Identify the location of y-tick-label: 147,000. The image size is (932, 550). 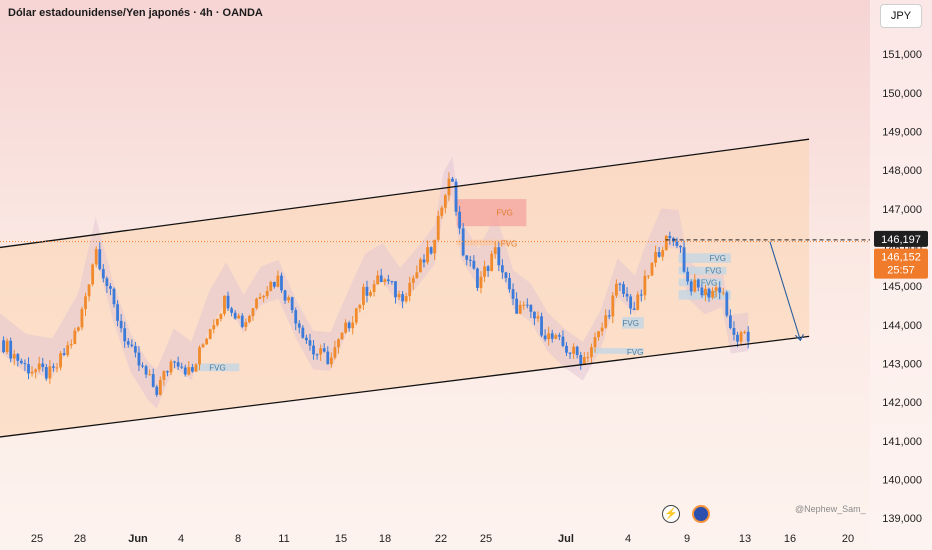
(902, 210).